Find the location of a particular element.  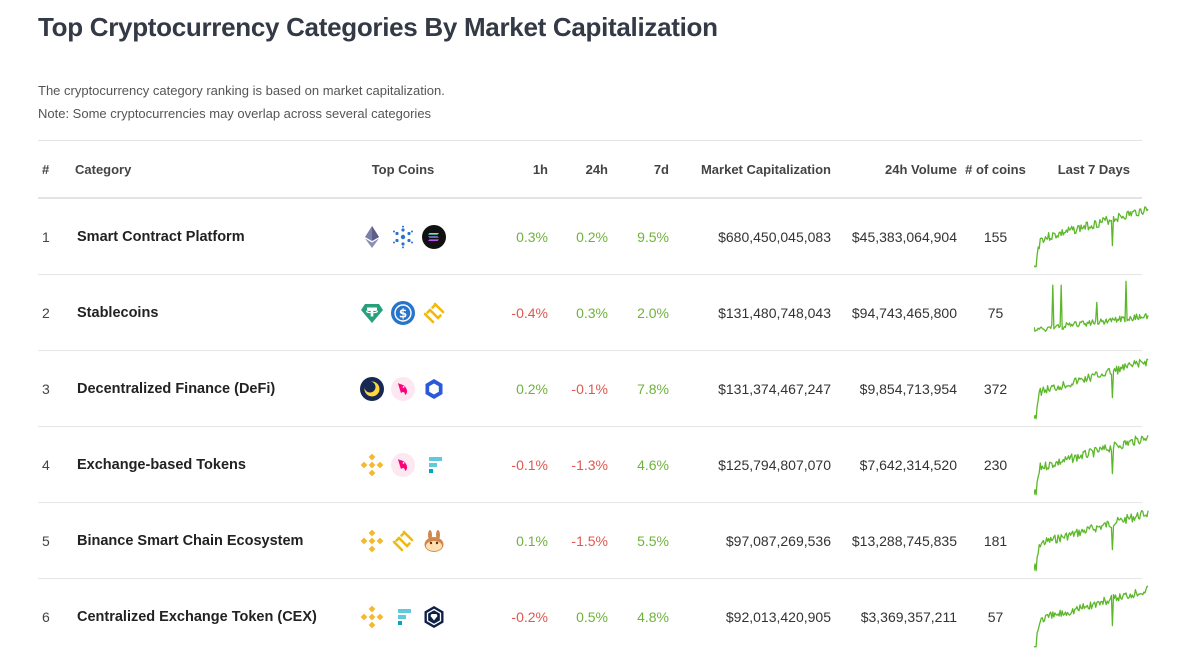

row-category-link: Exchange-based Tokens is located at coordinates (198, 465).